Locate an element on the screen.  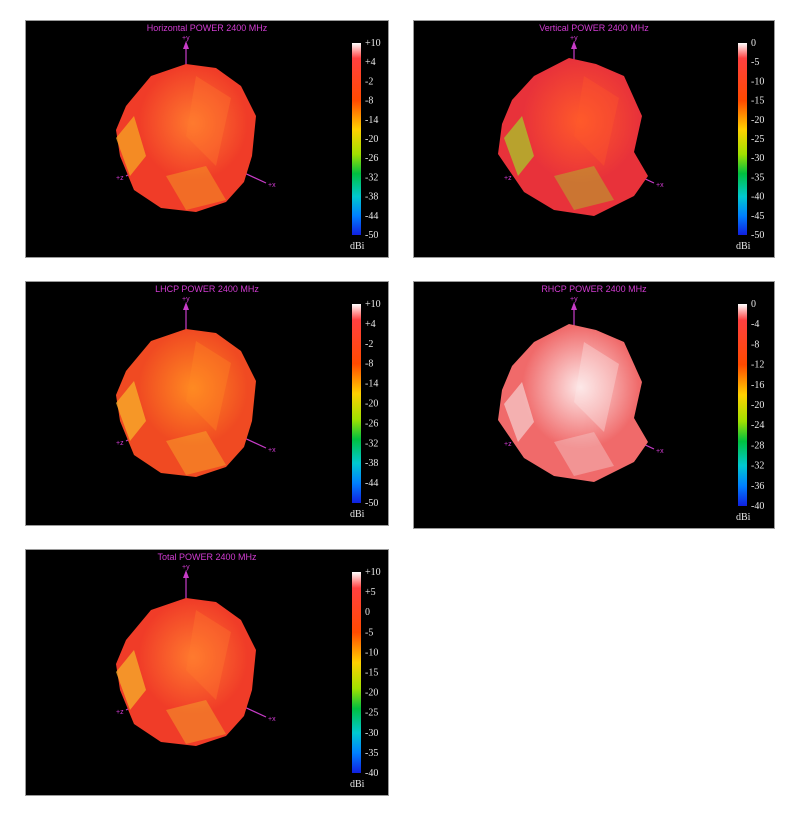
colorbar-tick-label: -36 is located at coordinates (757, 486).